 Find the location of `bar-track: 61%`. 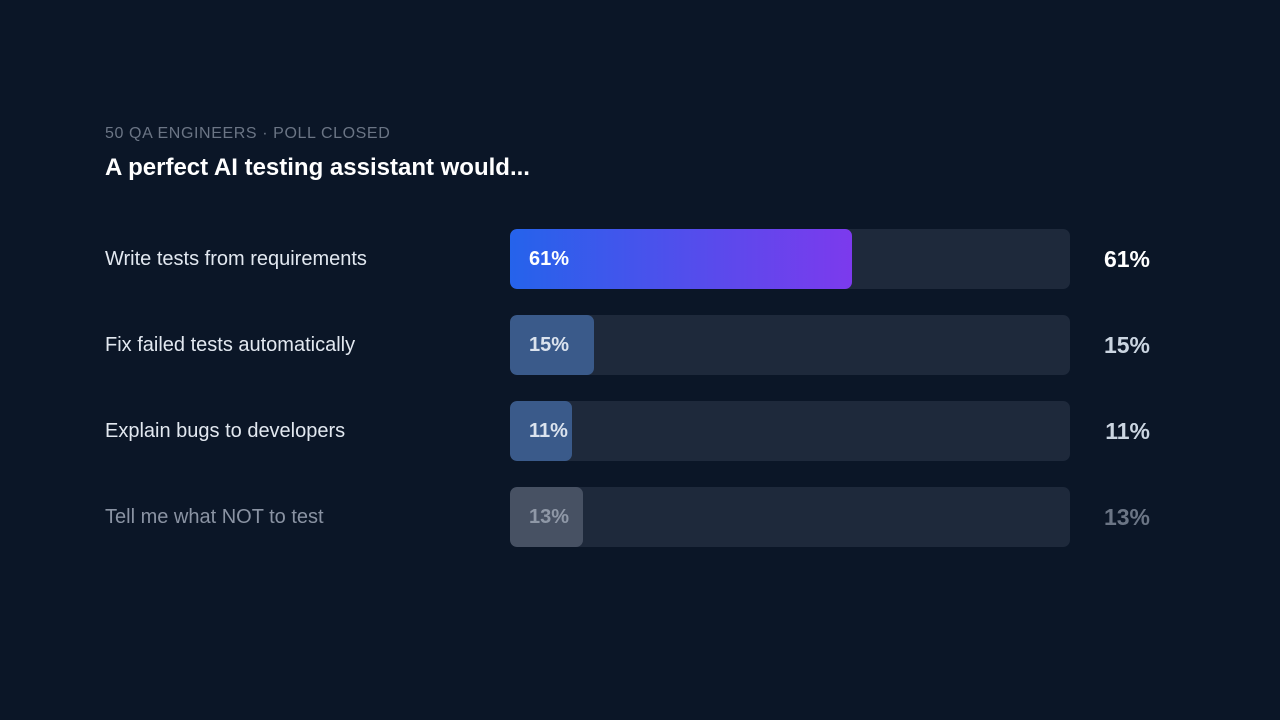

bar-track: 61% is located at coordinates (790, 259).